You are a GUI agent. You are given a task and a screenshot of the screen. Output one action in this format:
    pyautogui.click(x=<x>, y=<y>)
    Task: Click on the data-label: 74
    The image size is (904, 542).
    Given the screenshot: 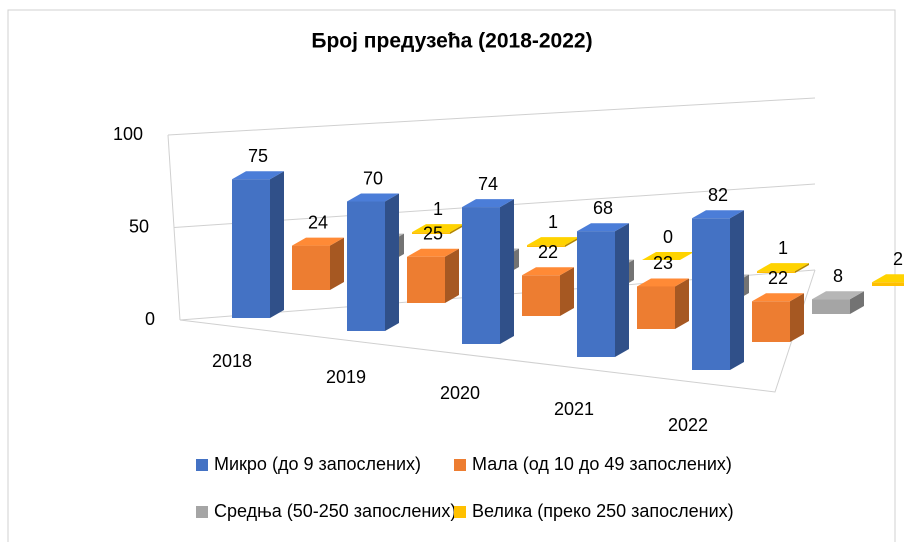 What is the action you would take?
    pyautogui.click(x=488, y=184)
    